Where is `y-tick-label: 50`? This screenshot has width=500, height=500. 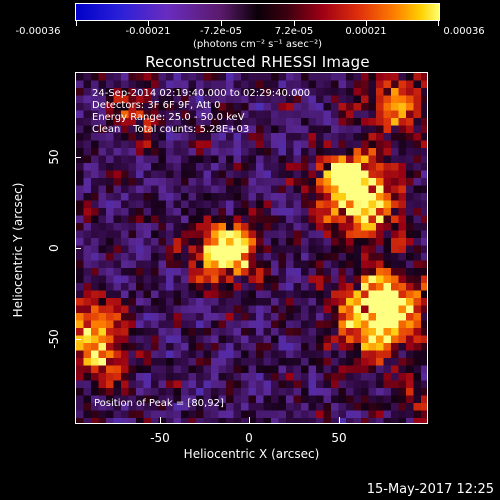
y-tick-label: 50 is located at coordinates (54, 157).